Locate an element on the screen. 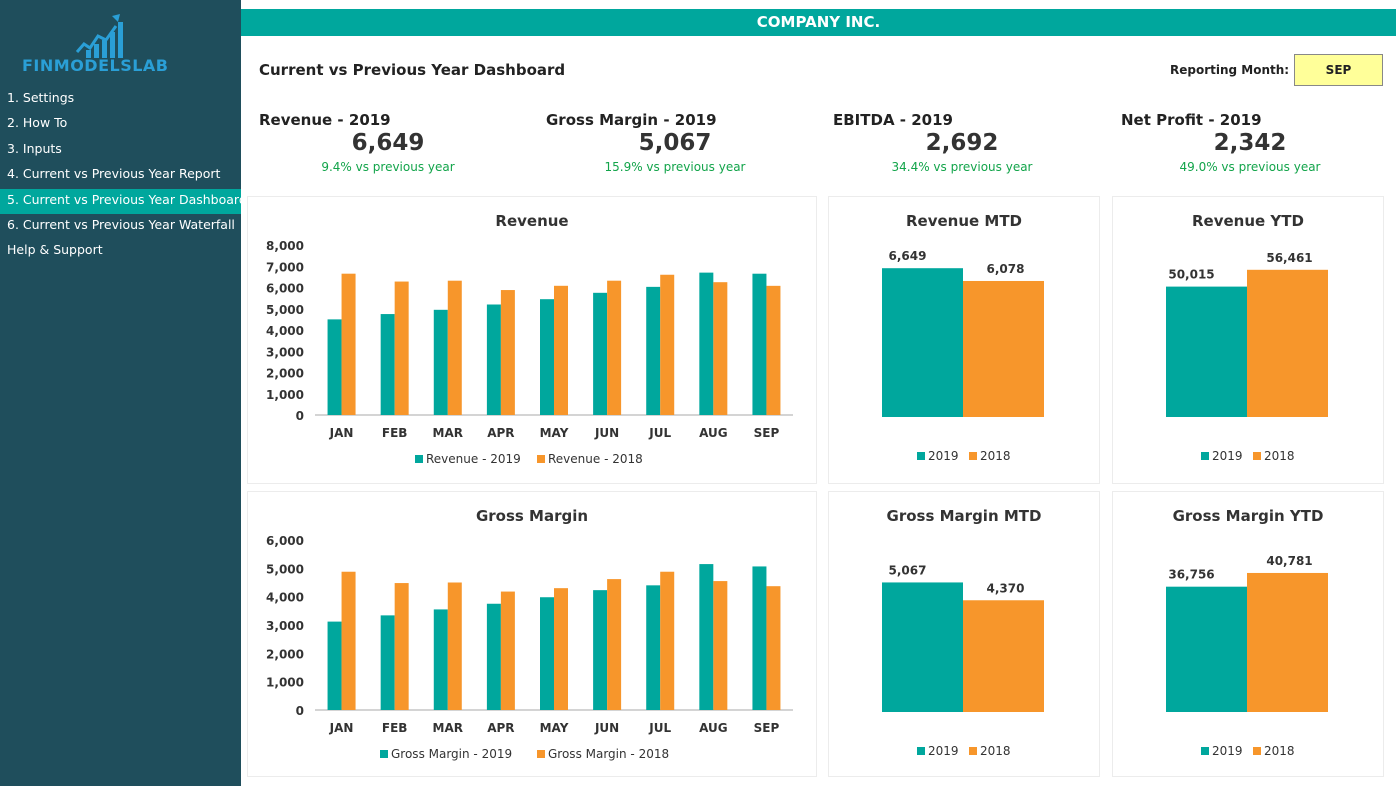 The width and height of the screenshot is (1396, 786). page-title: Current vs Previous Year Dashboard is located at coordinates (412, 70).